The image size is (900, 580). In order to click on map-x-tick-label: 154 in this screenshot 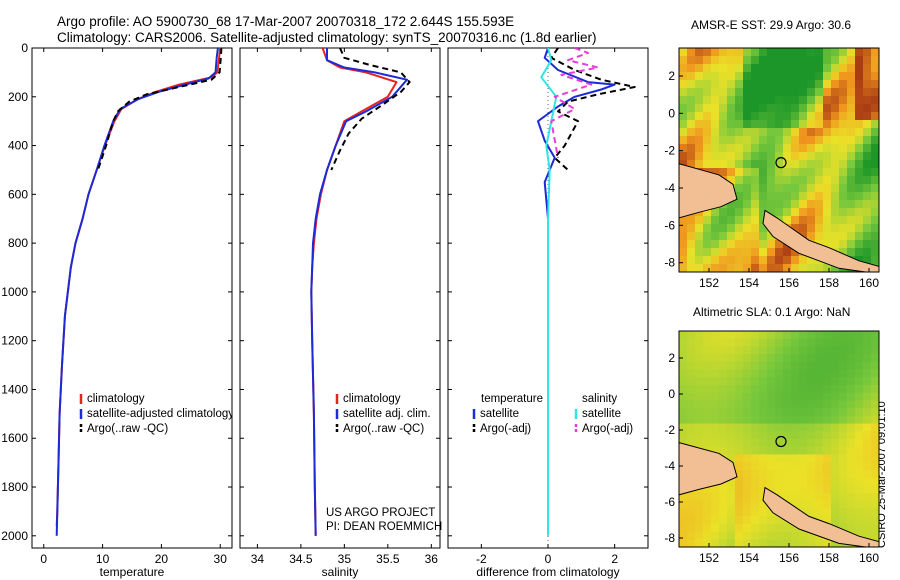, I will do `click(749, 558)`.